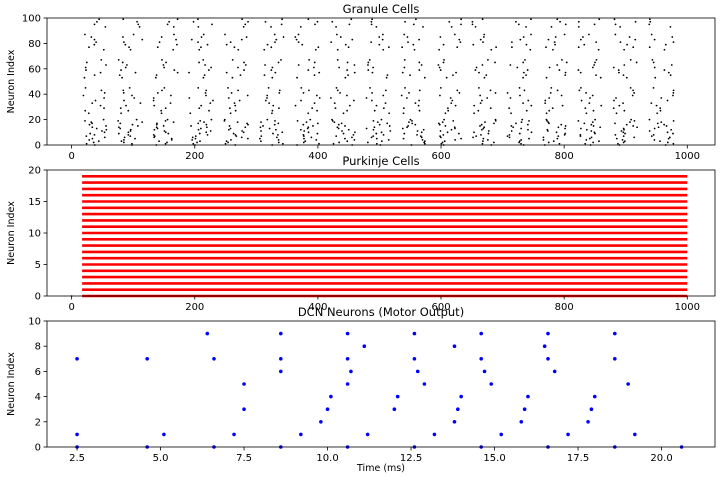 The image size is (723, 479). What do you see at coordinates (11, 233) in the screenshot?
I see `y-axis-label: Neuron Index` at bounding box center [11, 233].